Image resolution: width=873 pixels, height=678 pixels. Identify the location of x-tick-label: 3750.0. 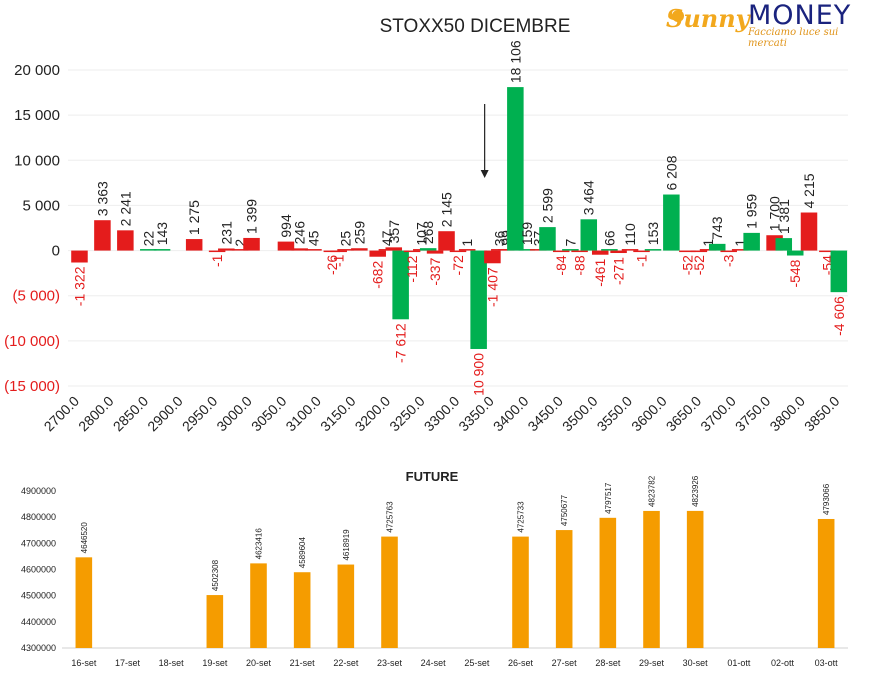
(753, 414).